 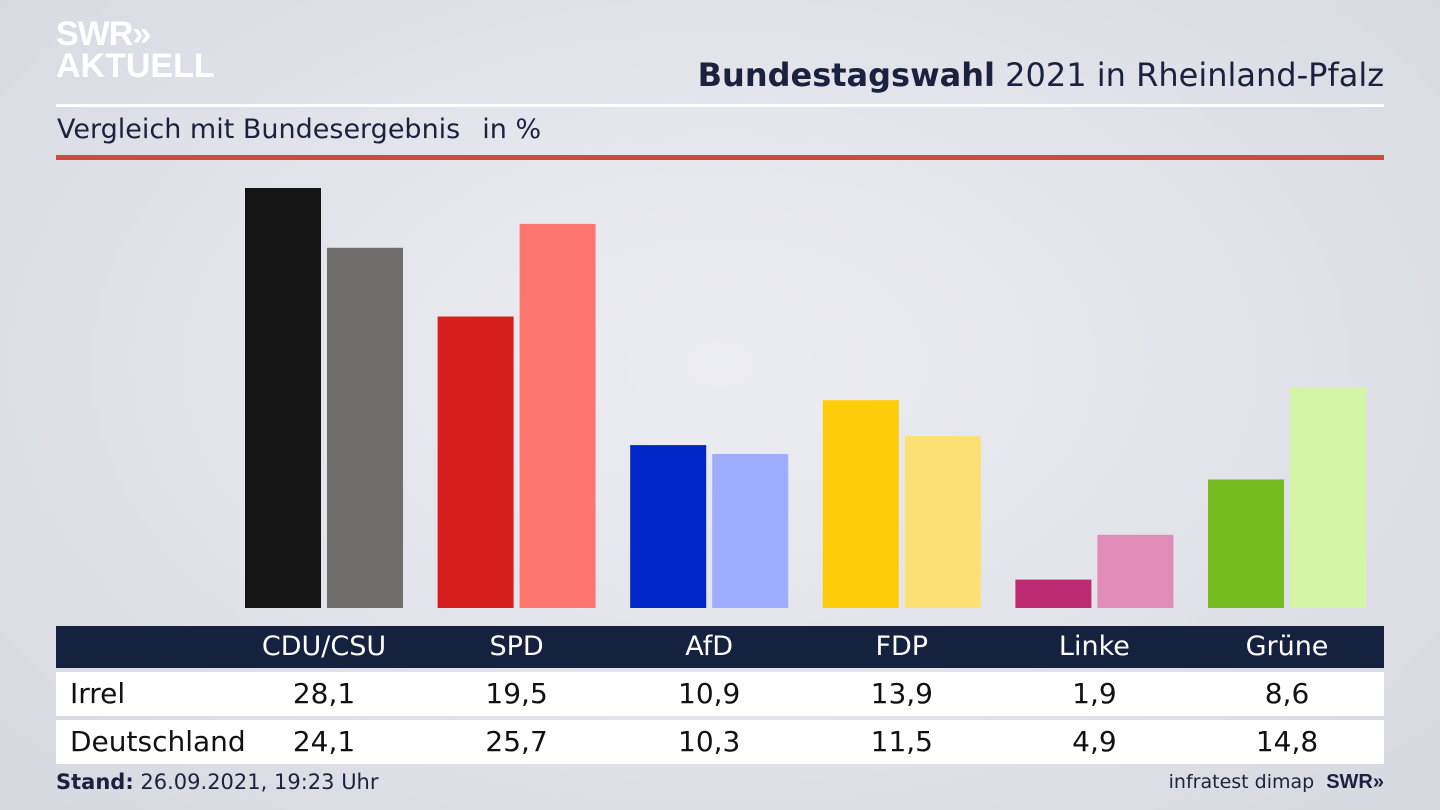 What do you see at coordinates (668, 526) in the screenshot?
I see `bar-afd-irrel` at bounding box center [668, 526].